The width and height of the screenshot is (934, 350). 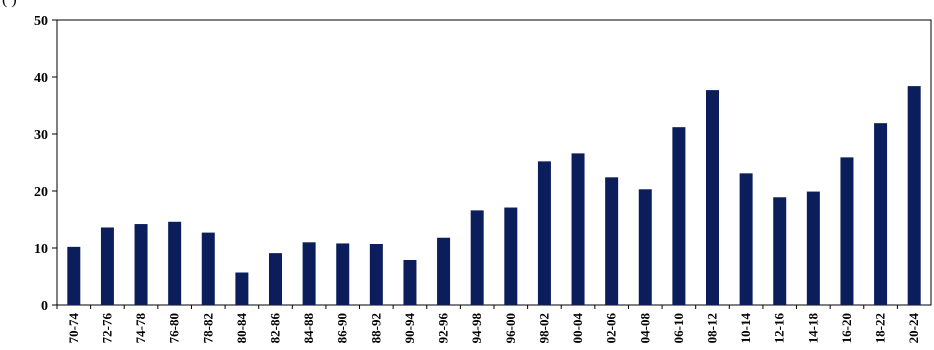 What do you see at coordinates (678, 328) in the screenshot?
I see `x-tick-label: 06-10` at bounding box center [678, 328].